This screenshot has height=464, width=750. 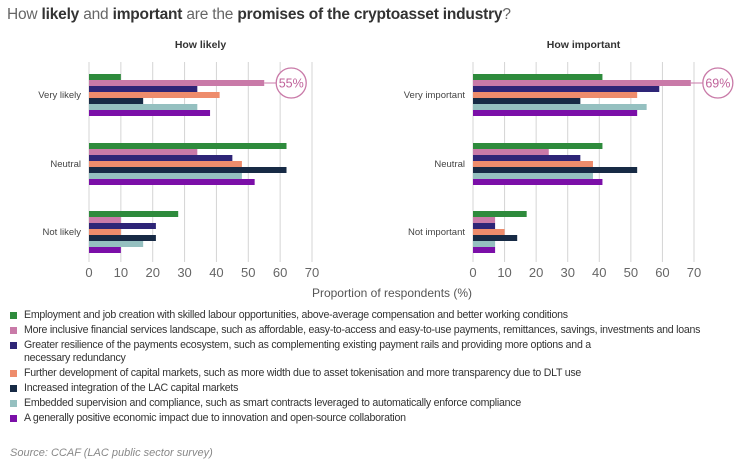 I want to click on annotation-label: 55%, so click(x=291, y=84).